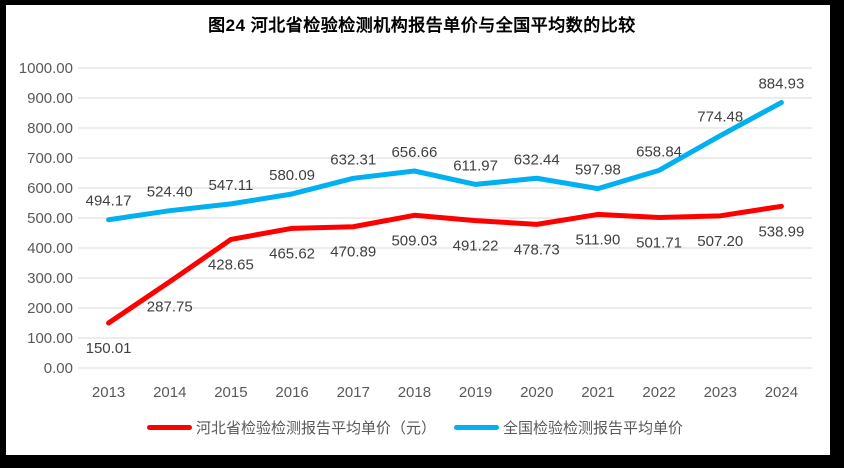  What do you see at coordinates (291, 392) in the screenshot?
I see `x-tick-label: 2016` at bounding box center [291, 392].